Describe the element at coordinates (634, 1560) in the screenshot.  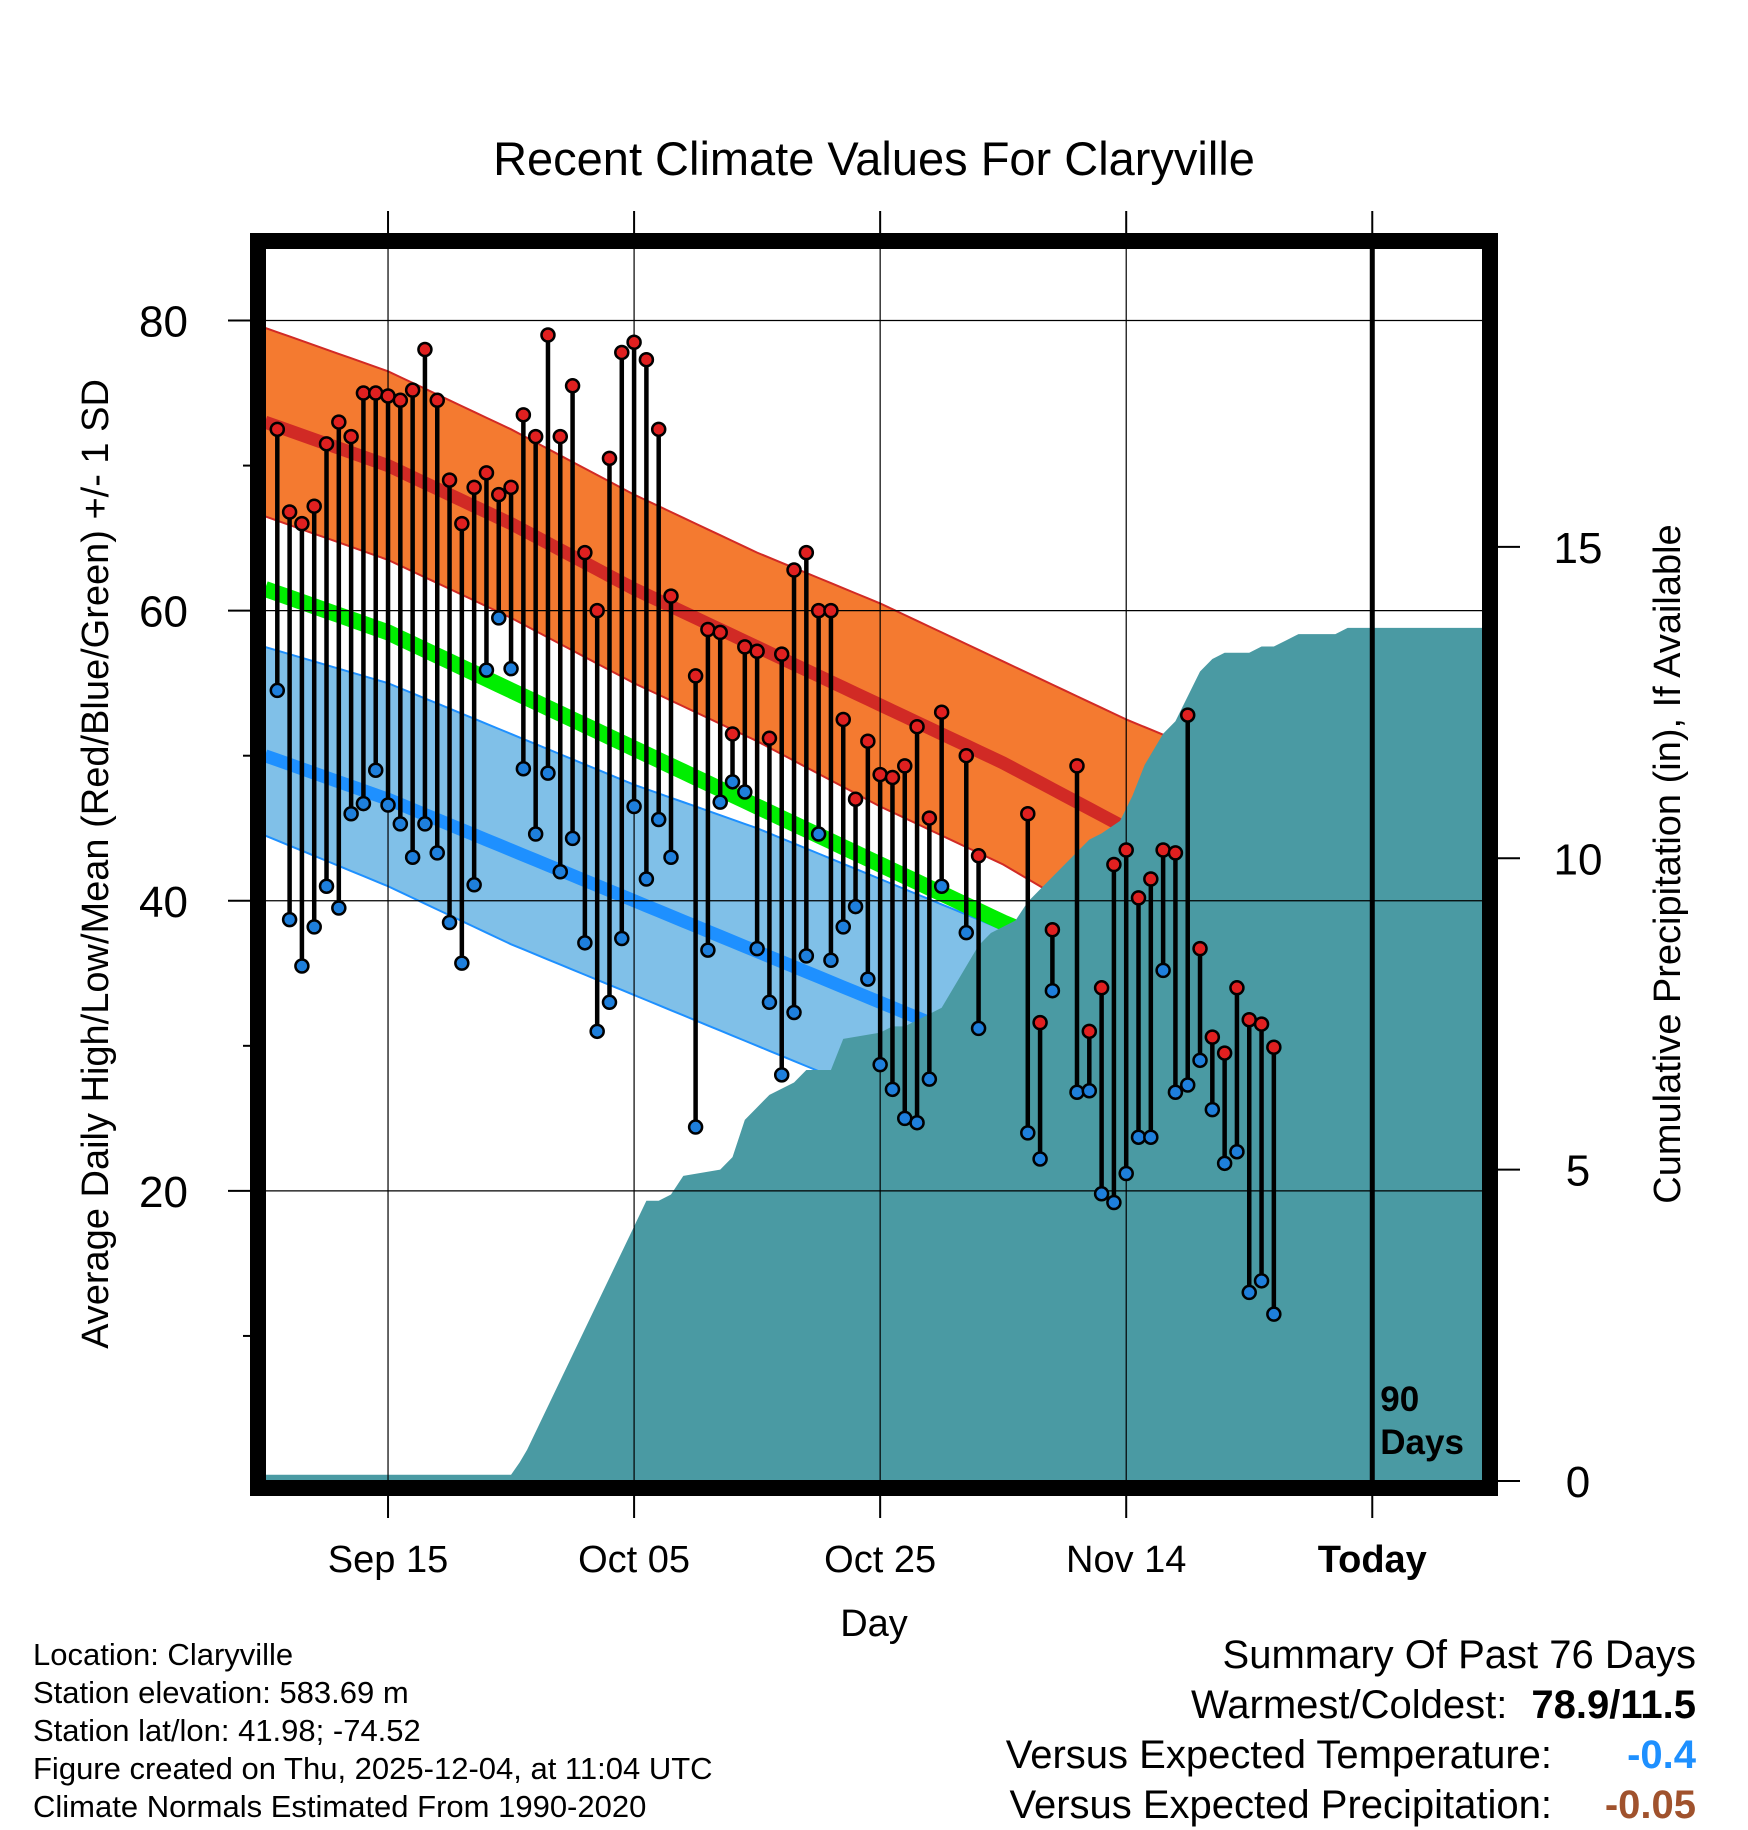
I see `x-tick-label: Oct 05` at that location.